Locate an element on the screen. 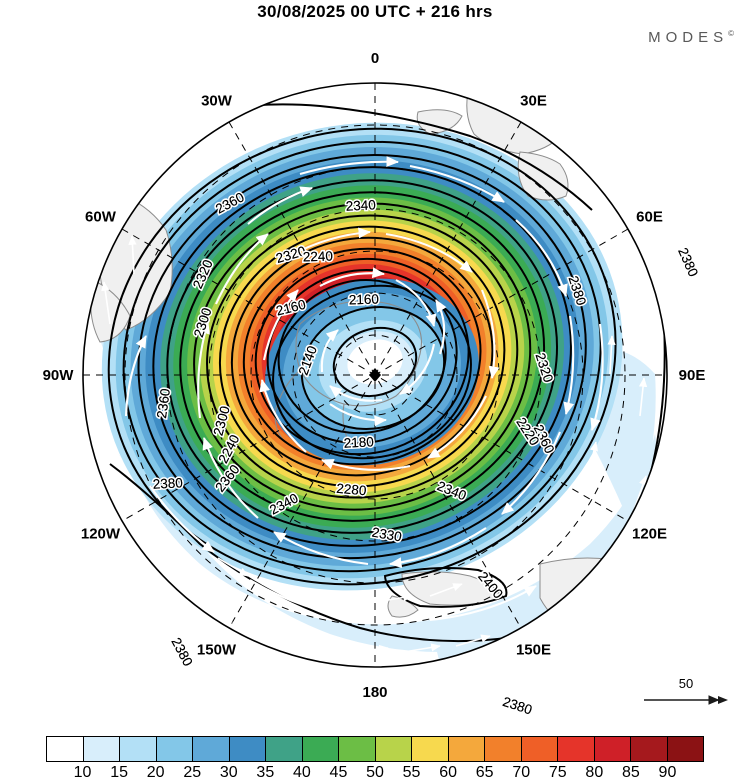 This screenshot has width=750, height=784. colorbar-tick: 60 is located at coordinates (448, 772).